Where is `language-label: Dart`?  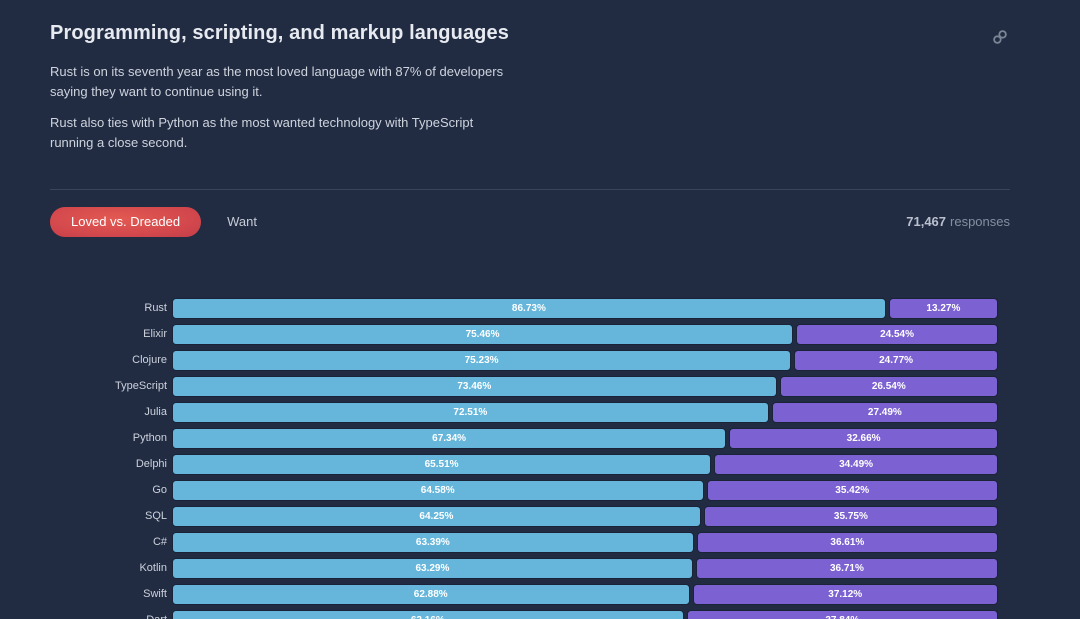 language-label: Dart is located at coordinates (111, 616).